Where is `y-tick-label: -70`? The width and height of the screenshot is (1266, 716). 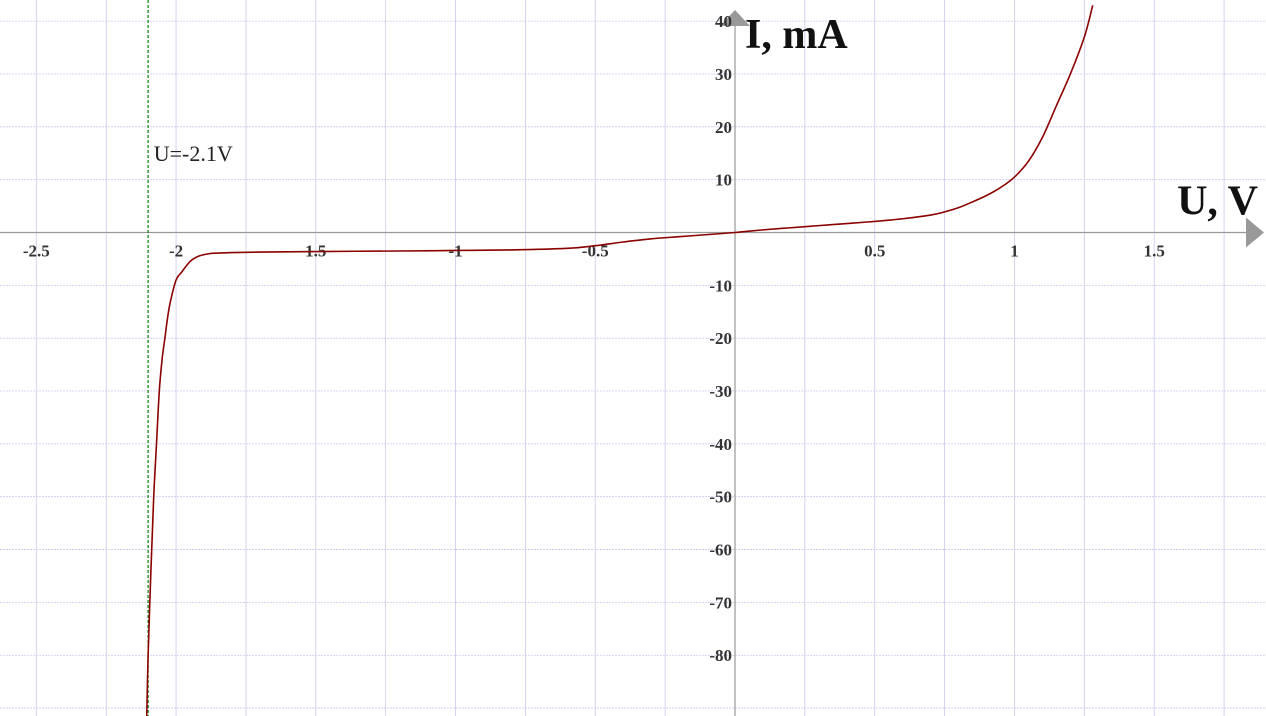
y-tick-label: -70 is located at coordinates (720, 602).